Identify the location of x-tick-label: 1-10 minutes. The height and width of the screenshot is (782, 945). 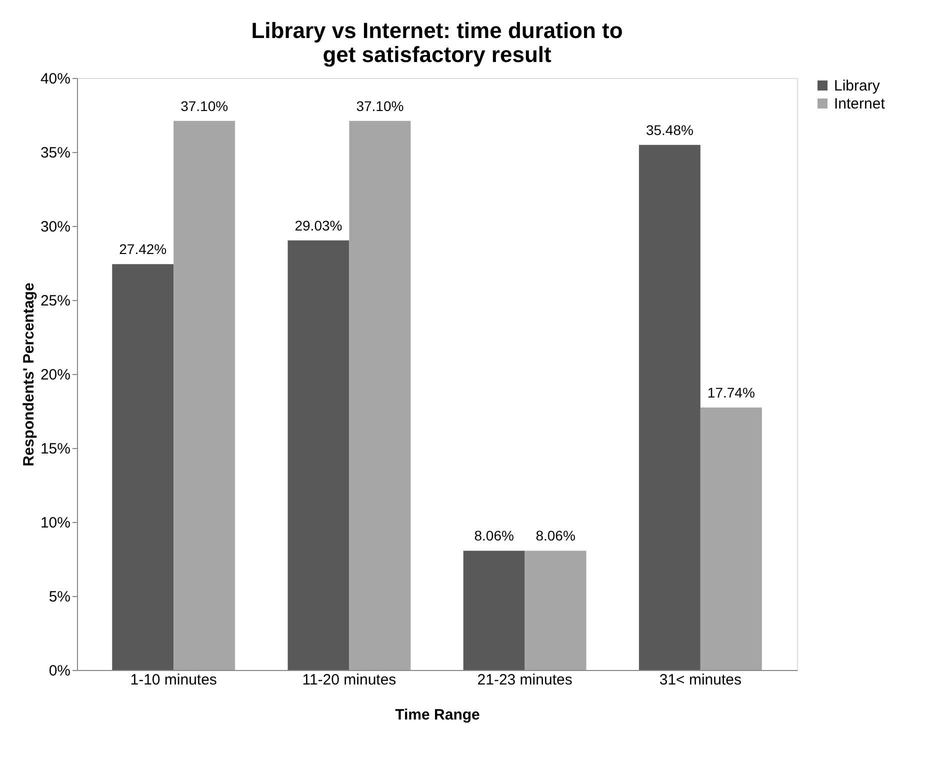
(173, 680).